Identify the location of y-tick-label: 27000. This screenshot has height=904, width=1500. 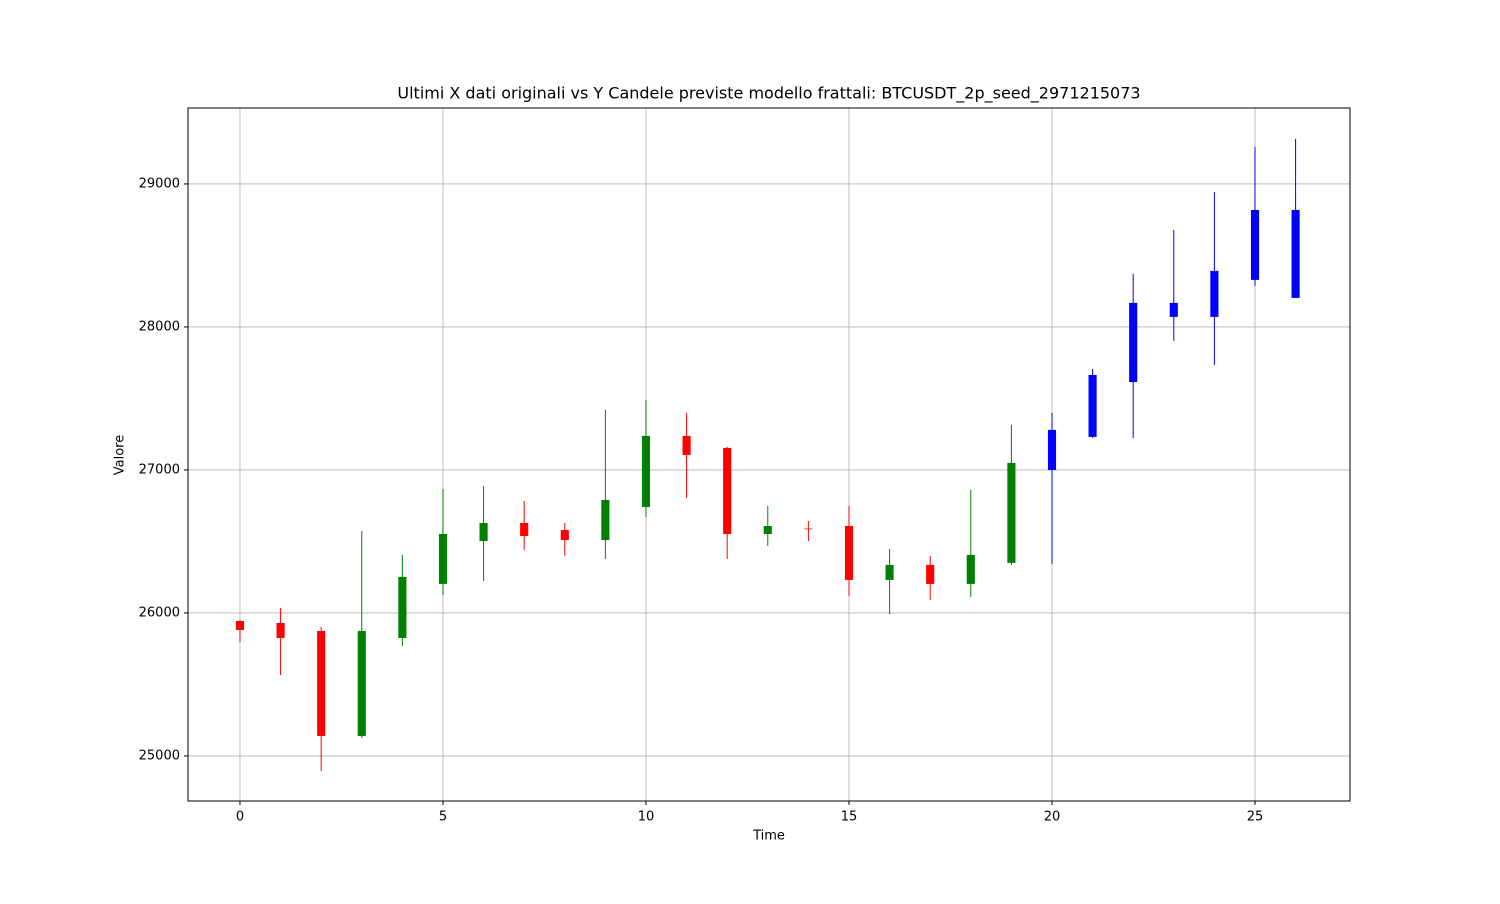
(159, 469).